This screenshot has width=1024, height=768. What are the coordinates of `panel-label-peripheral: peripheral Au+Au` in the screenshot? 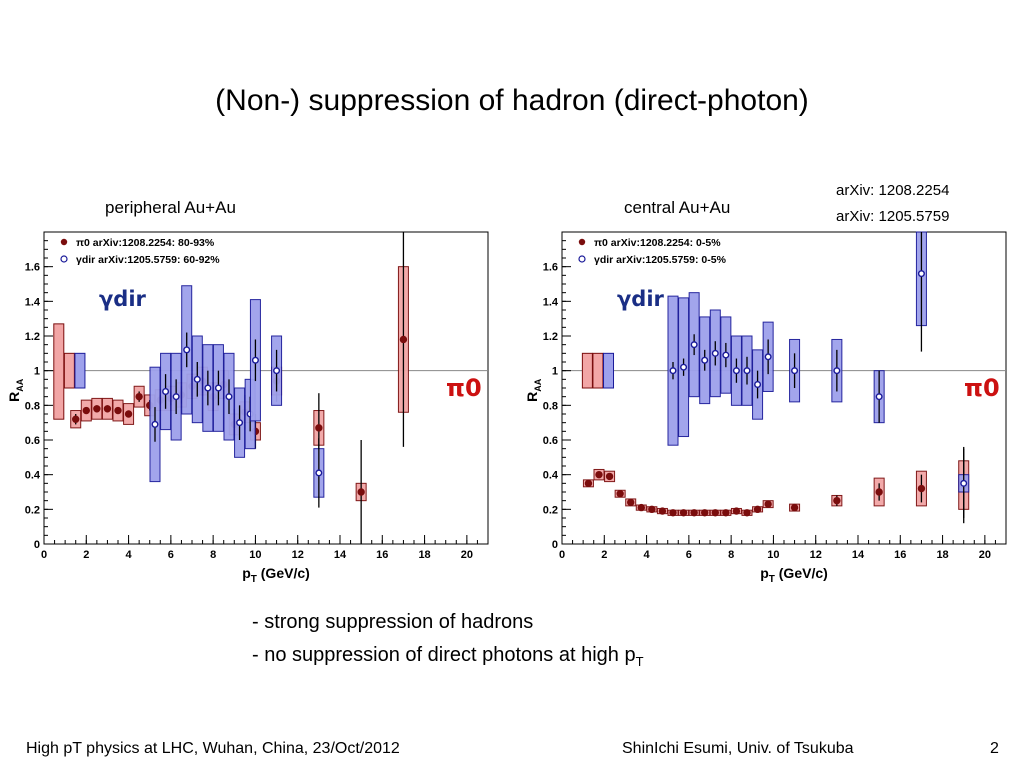 It's located at (170, 207).